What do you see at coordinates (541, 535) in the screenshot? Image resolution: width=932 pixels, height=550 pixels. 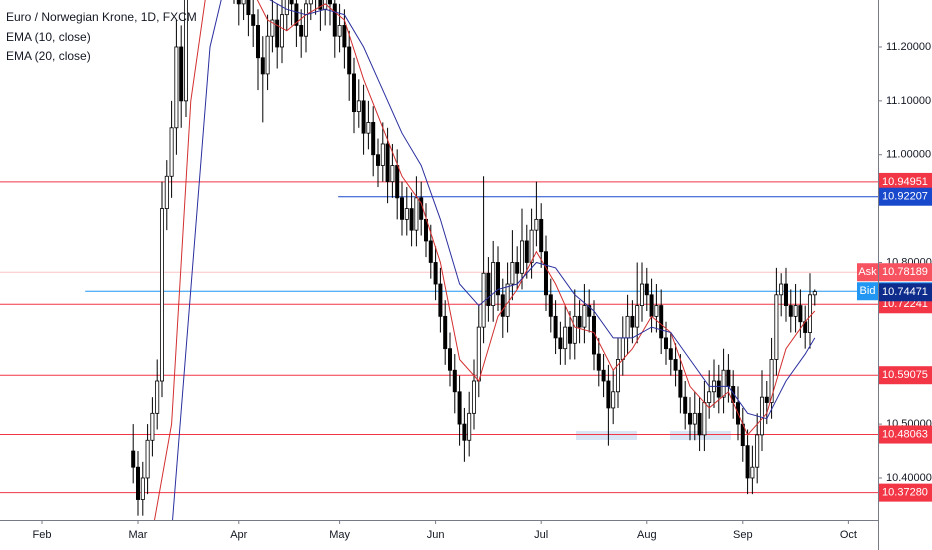 I see `x-tick-label: Jul` at bounding box center [541, 535].